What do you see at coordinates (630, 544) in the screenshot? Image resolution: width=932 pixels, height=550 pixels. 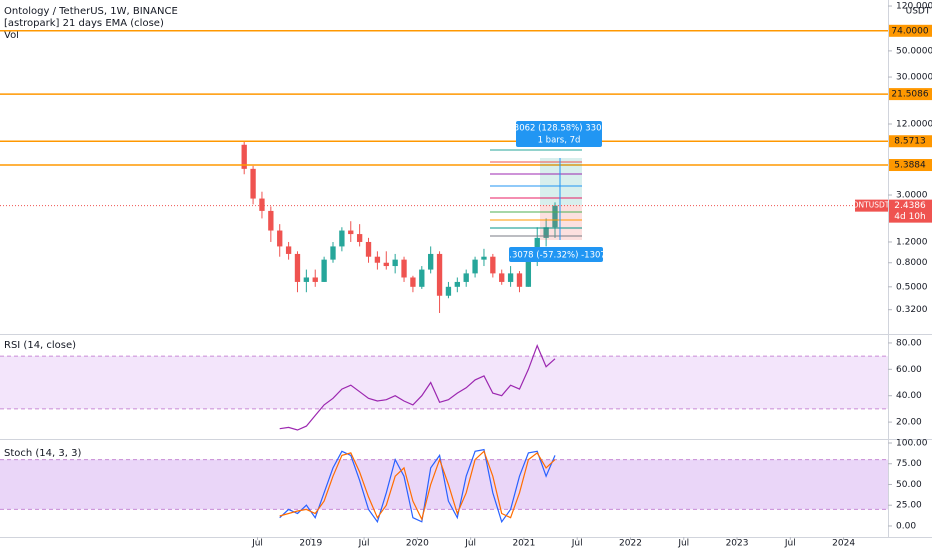 I see `x-tick-label: 2022` at bounding box center [630, 544].